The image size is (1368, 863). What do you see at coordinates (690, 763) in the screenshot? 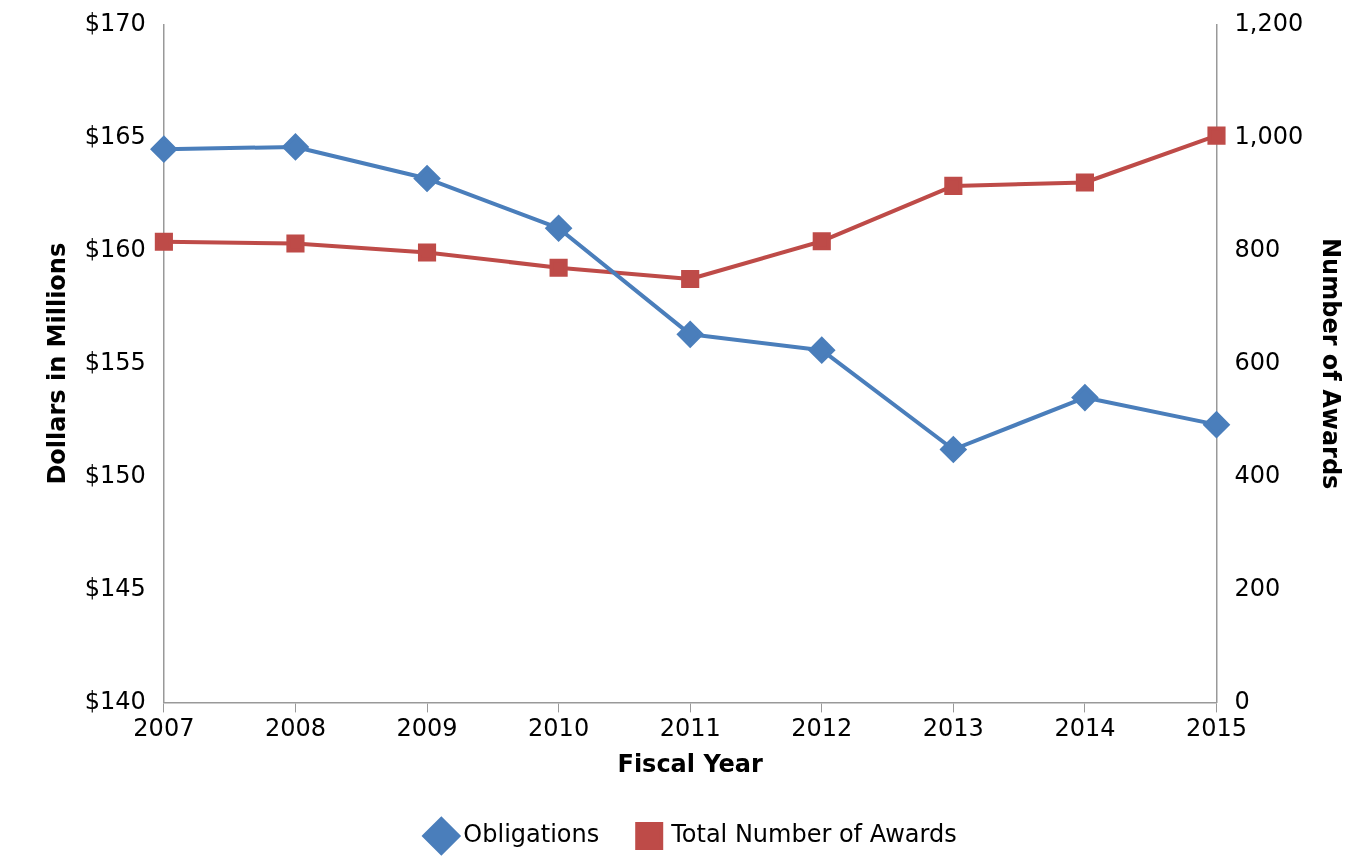
I see `x-axis-title: Fiscal Year` at bounding box center [690, 763].